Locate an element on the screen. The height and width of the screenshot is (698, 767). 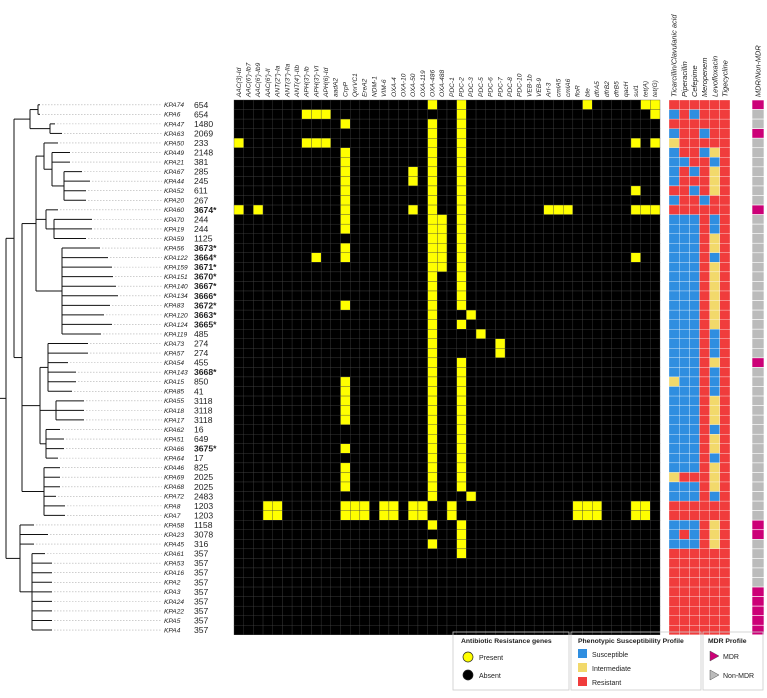
legend-intermediate-label: Intermediate is located at coordinates (611, 669).